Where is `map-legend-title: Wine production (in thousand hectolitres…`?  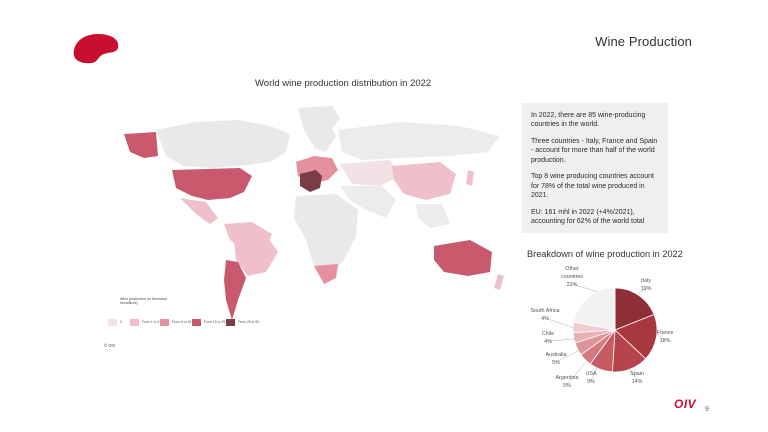
map-legend-title: Wine production (in thousand hectolitres… is located at coordinates (143, 301).